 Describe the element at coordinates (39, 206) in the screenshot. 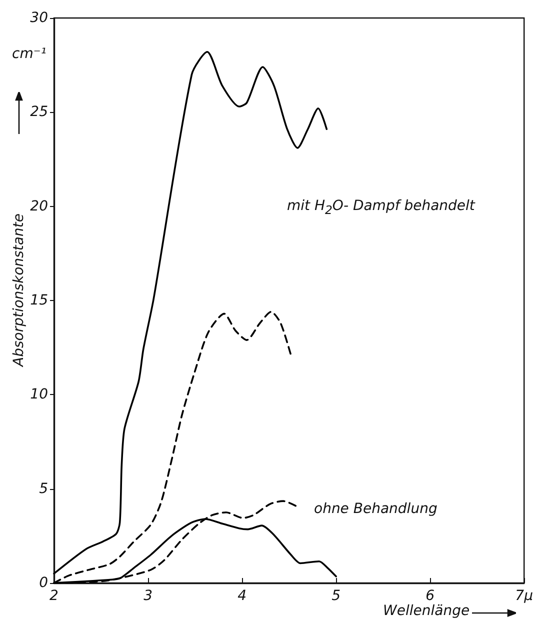

I see `y-tick-label: 20` at that location.